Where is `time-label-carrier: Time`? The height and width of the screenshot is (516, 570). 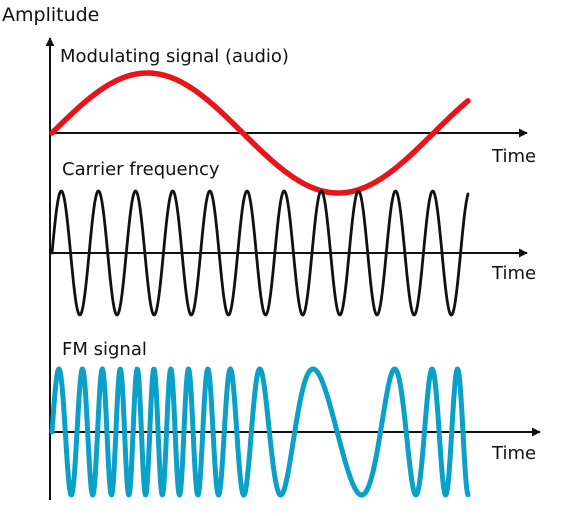
time-label-carrier: Time is located at coordinates (513, 273).